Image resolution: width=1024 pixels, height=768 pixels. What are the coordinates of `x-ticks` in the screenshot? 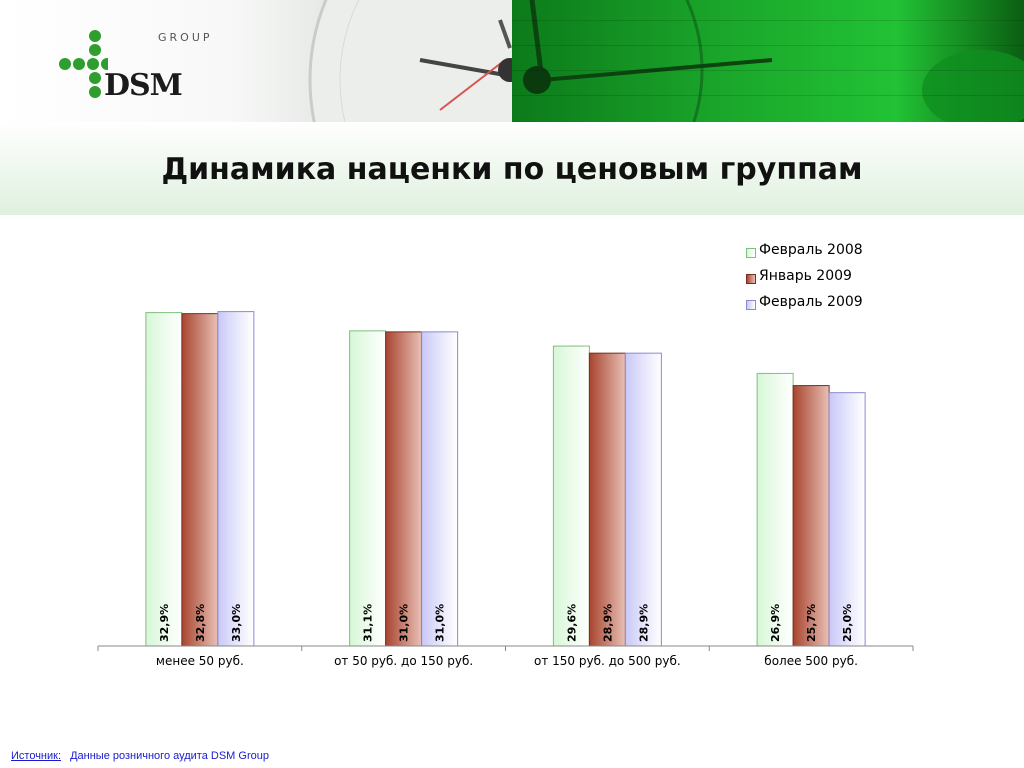 It's located at (505, 648).